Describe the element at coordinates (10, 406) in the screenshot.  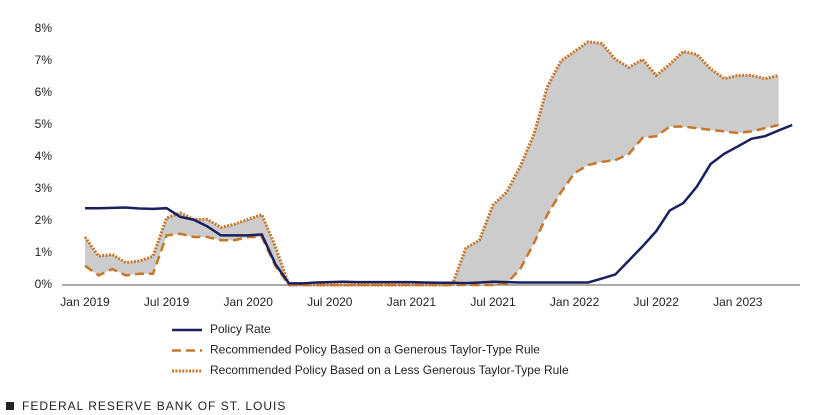
I see `source-icon` at that location.